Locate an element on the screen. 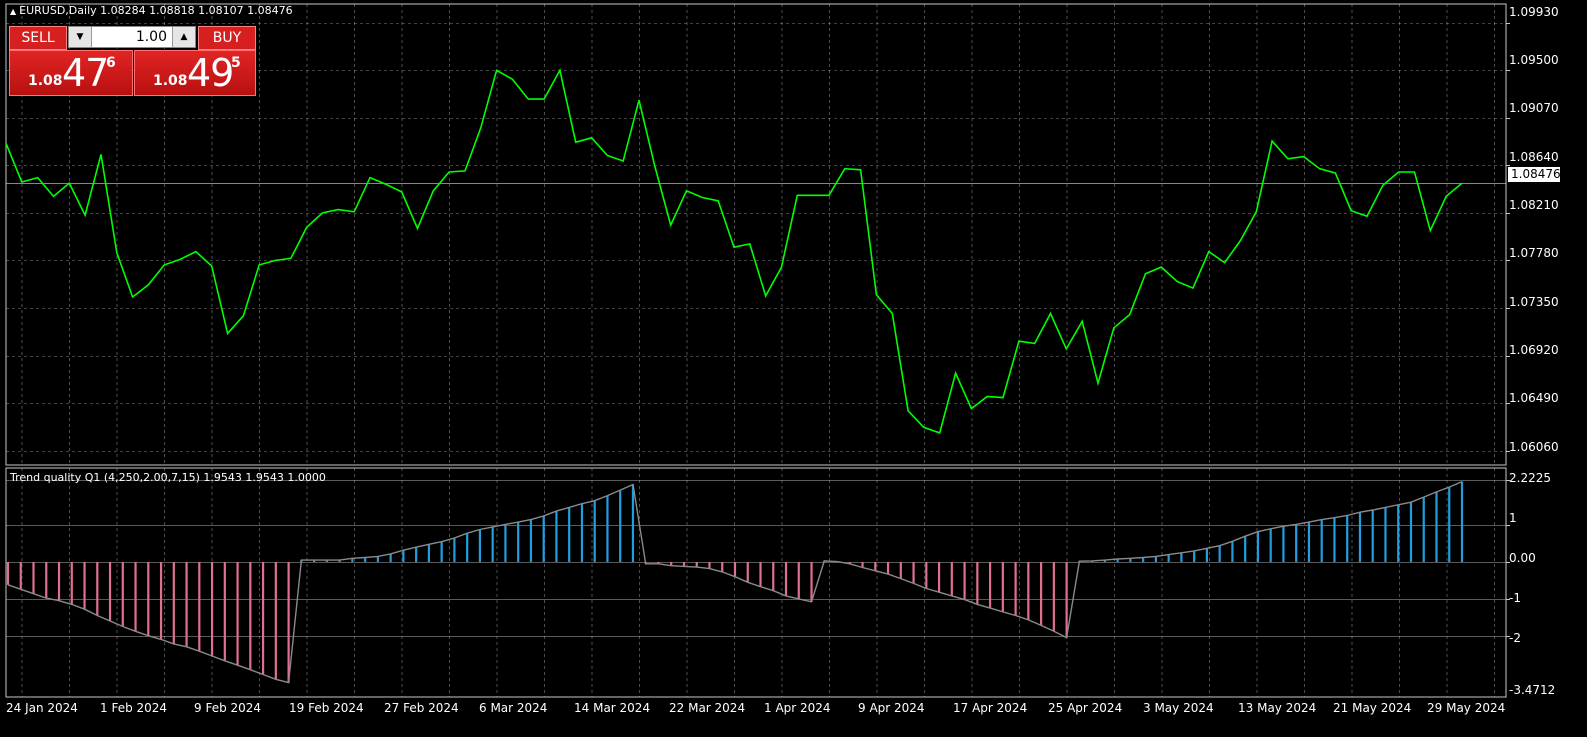 The width and height of the screenshot is (1587, 737). date-tick-label: 25 Apr 2024 is located at coordinates (1085, 708).